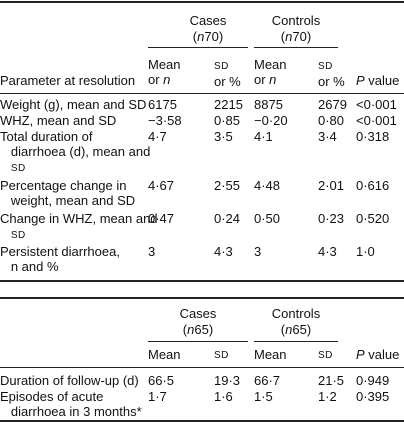  Describe the element at coordinates (221, 355) in the screenshot. I see `table2-header-sd-cases: SD` at that location.